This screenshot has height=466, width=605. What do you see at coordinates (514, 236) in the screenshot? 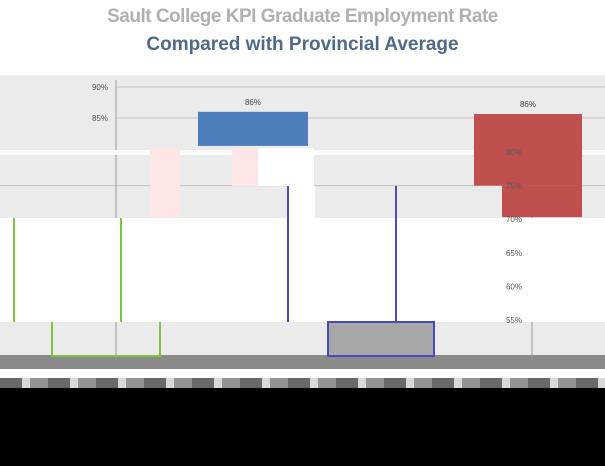
I see `y-tick-labels-right: 80% 75% 70% 65% 60% 55%` at bounding box center [514, 236].